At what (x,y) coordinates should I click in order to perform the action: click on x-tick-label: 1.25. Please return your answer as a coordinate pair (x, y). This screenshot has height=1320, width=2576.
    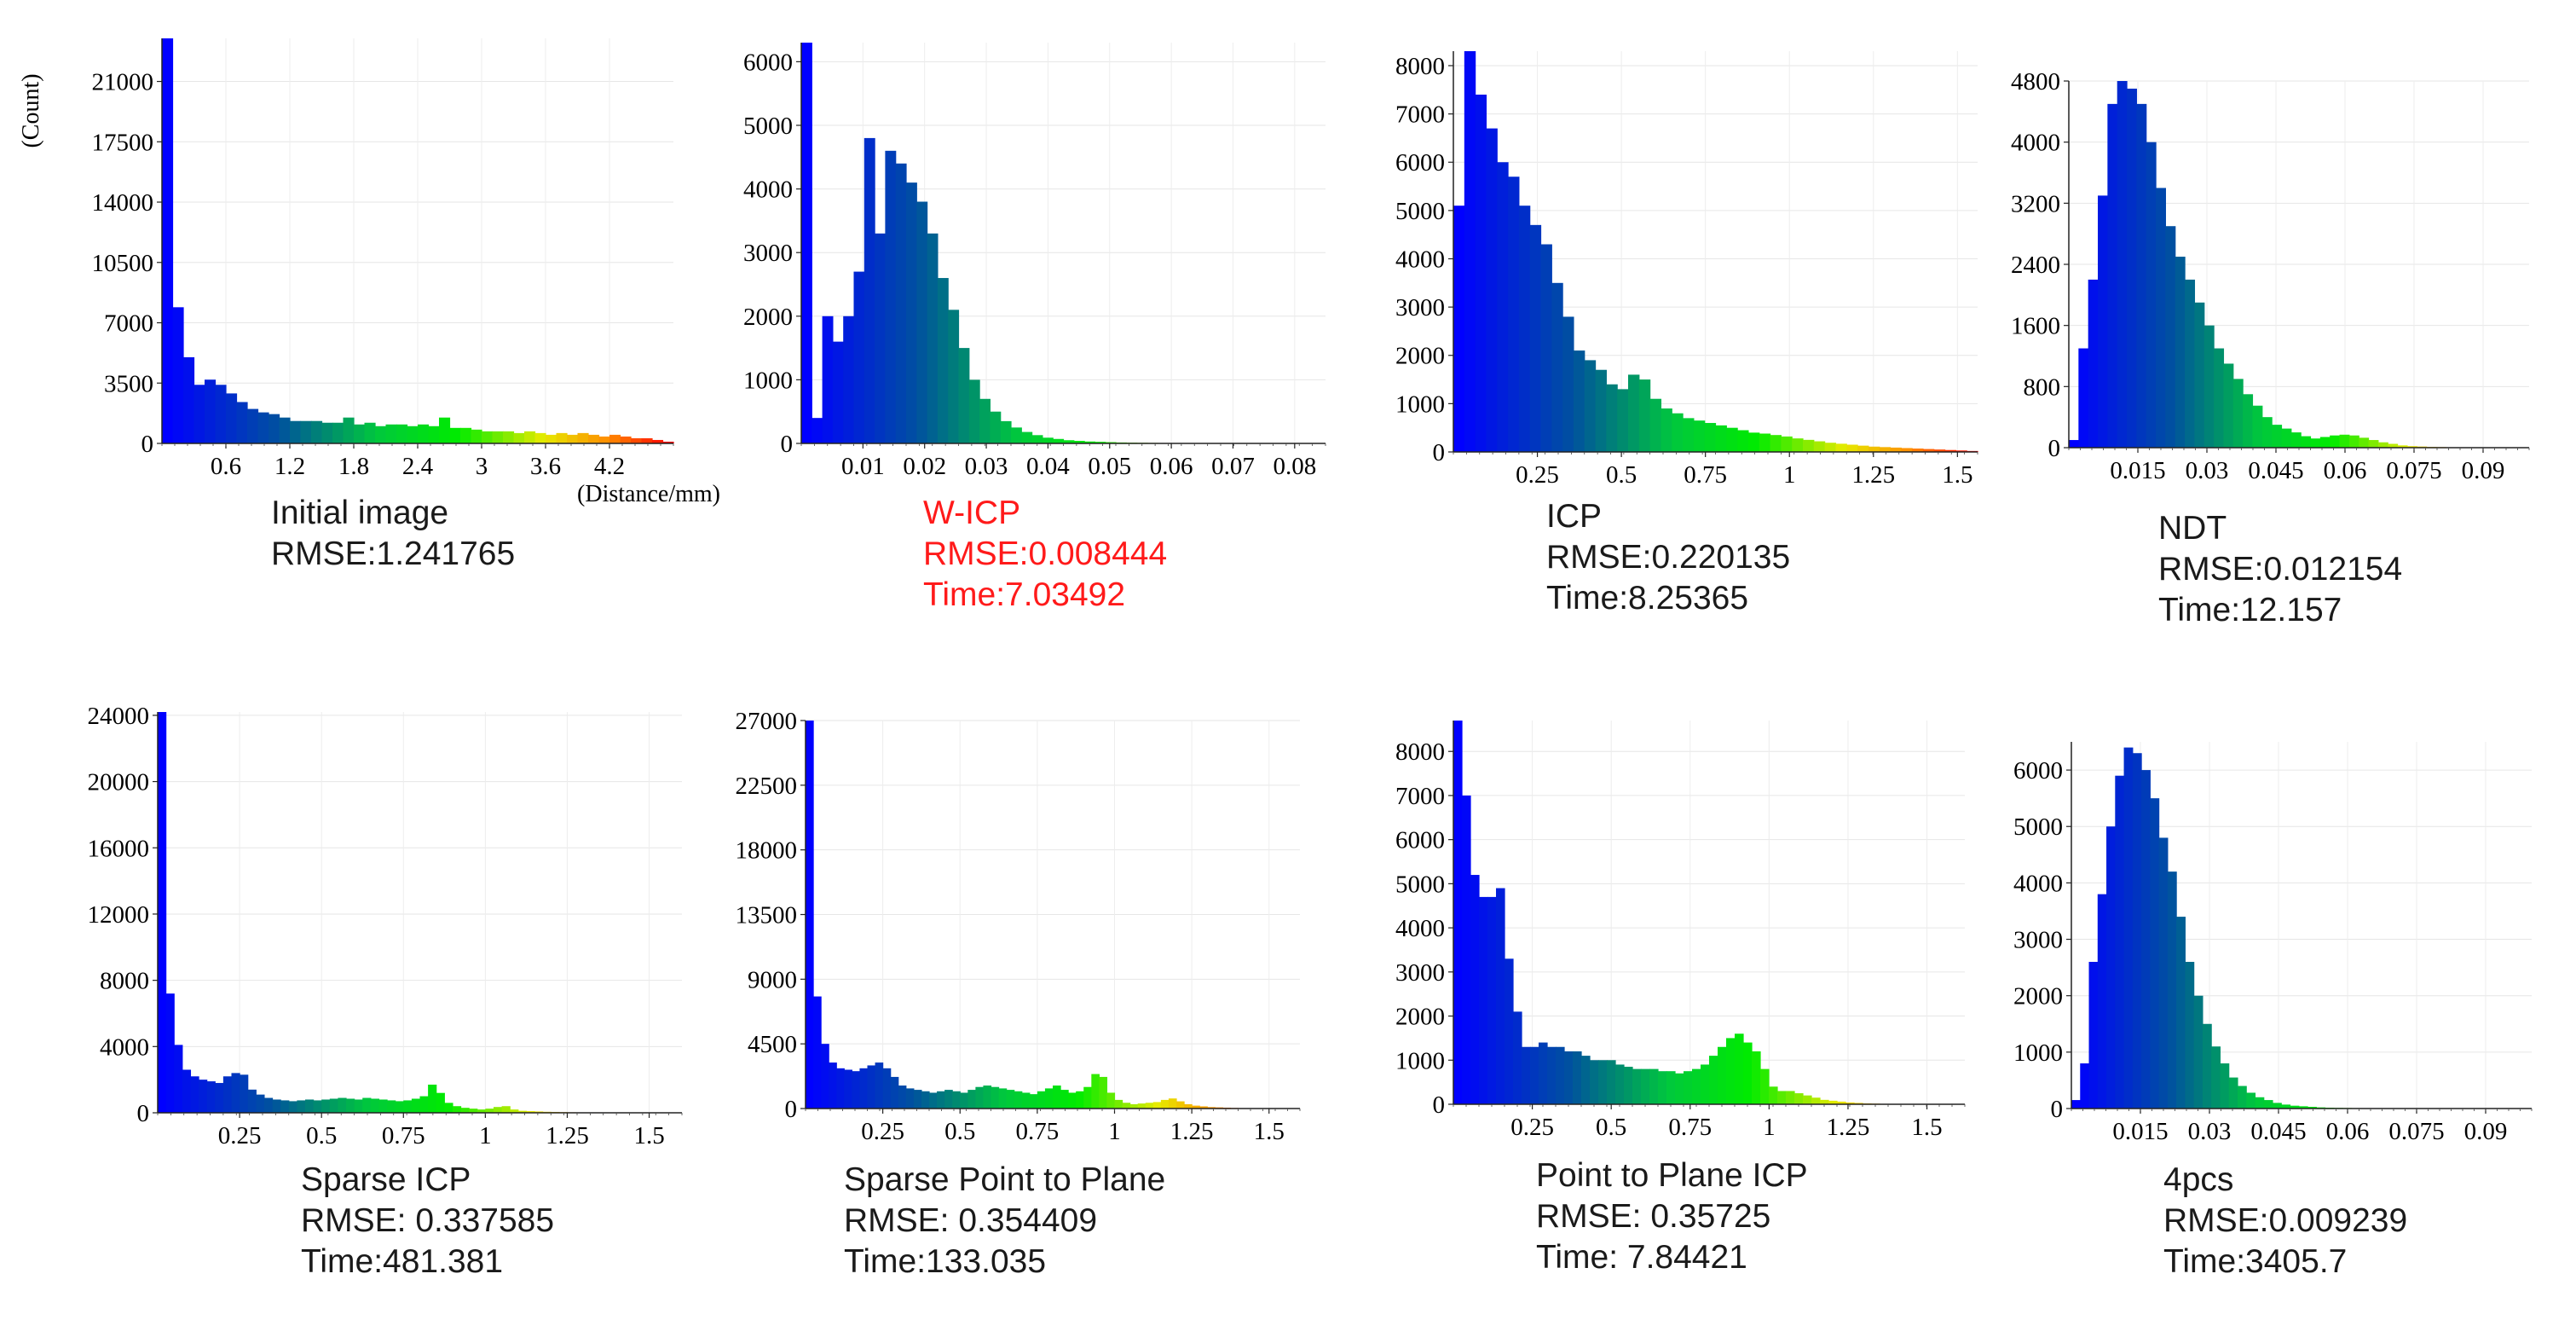
    Looking at the image, I should click on (567, 1135).